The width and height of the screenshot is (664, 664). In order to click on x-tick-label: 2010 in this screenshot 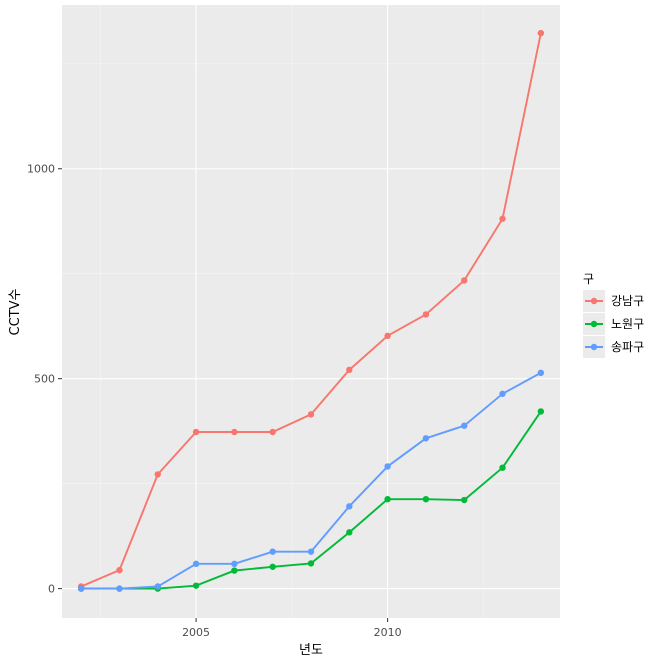, I will do `click(388, 632)`.